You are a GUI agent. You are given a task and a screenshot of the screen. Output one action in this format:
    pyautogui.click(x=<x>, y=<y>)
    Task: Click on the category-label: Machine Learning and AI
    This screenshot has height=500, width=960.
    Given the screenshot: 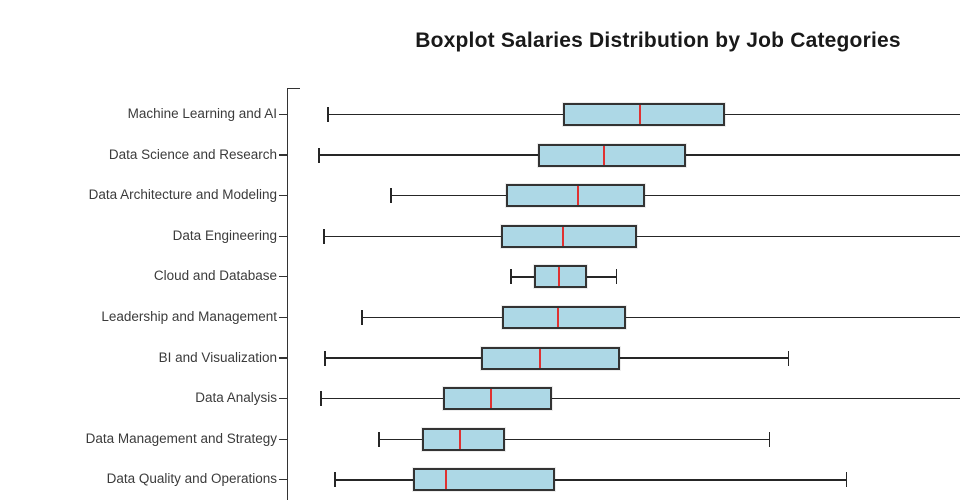 What is the action you would take?
    pyautogui.click(x=202, y=113)
    